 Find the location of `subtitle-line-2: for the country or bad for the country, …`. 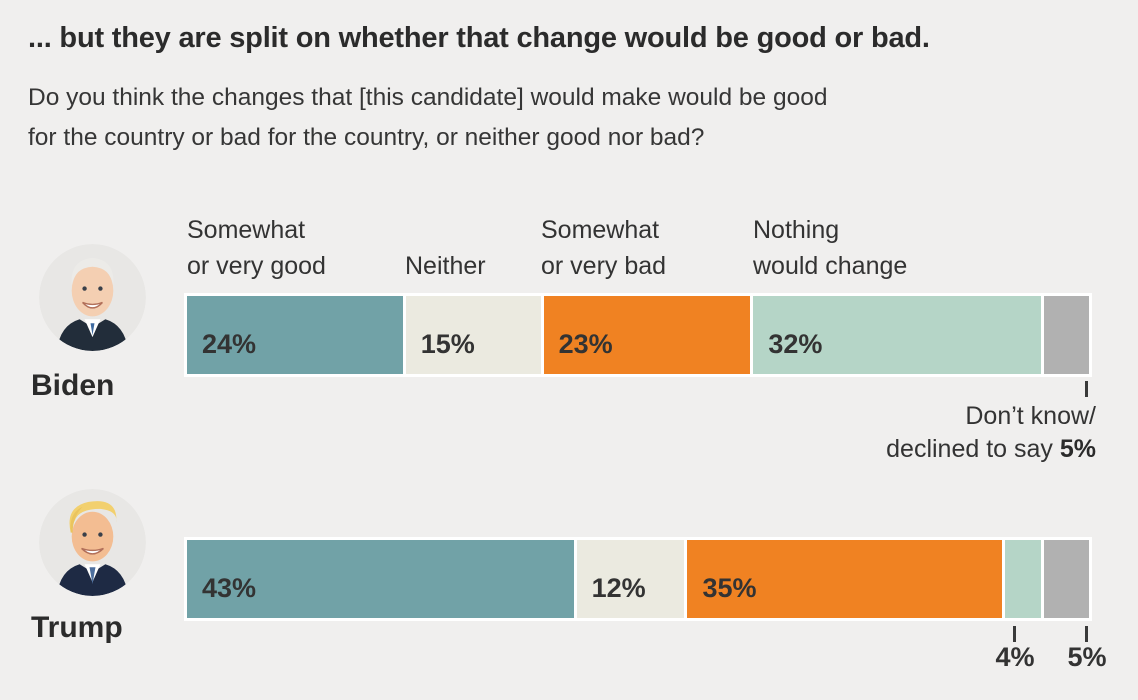

subtitle-line-2: for the country or bad for the country, … is located at coordinates (366, 137).